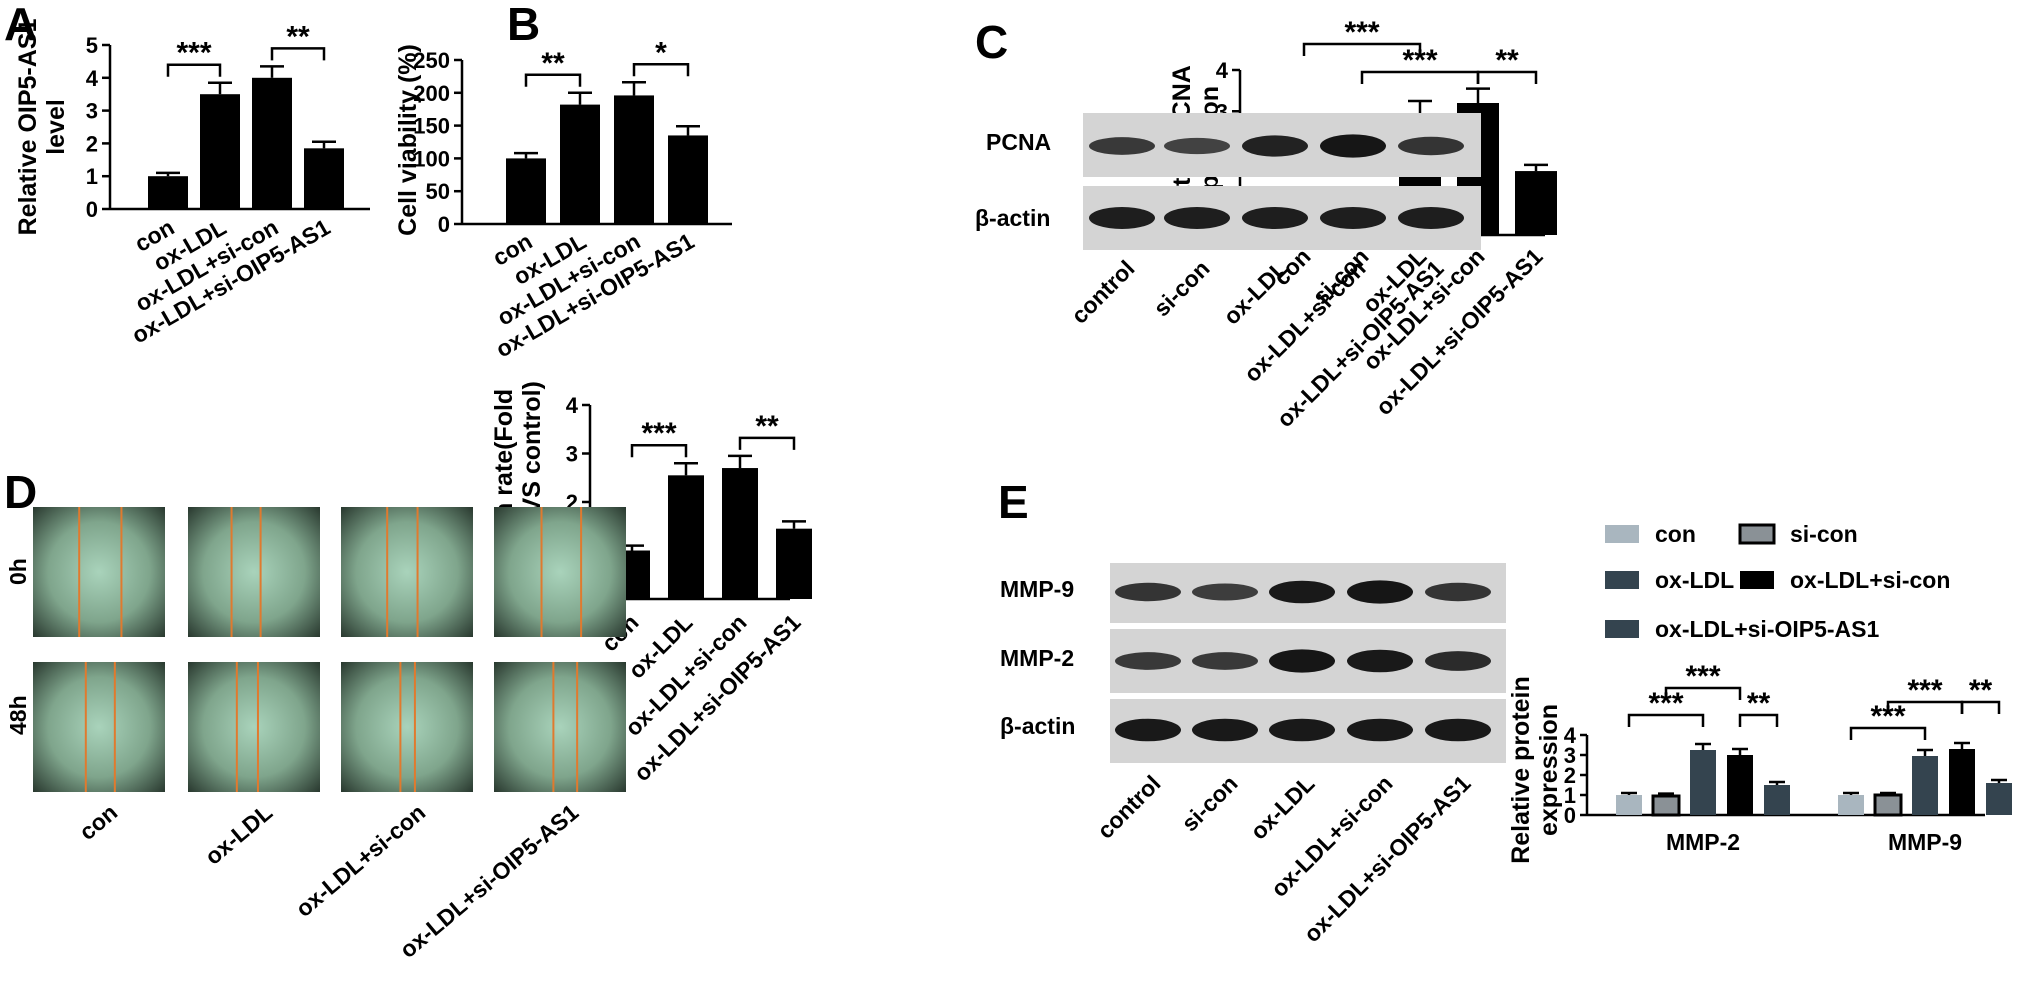  What do you see at coordinates (1694, 580) in the screenshot?
I see `legend-label-2: ox-LDL` at bounding box center [1694, 580].